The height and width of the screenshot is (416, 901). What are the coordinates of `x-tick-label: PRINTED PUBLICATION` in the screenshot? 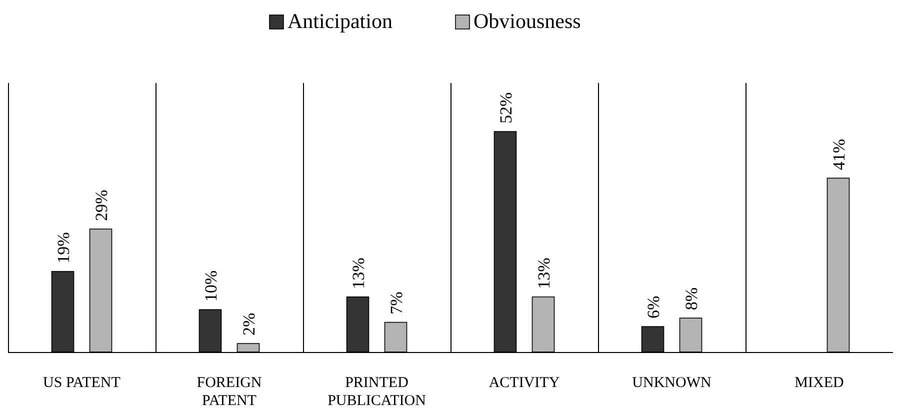 It's located at (377, 392).